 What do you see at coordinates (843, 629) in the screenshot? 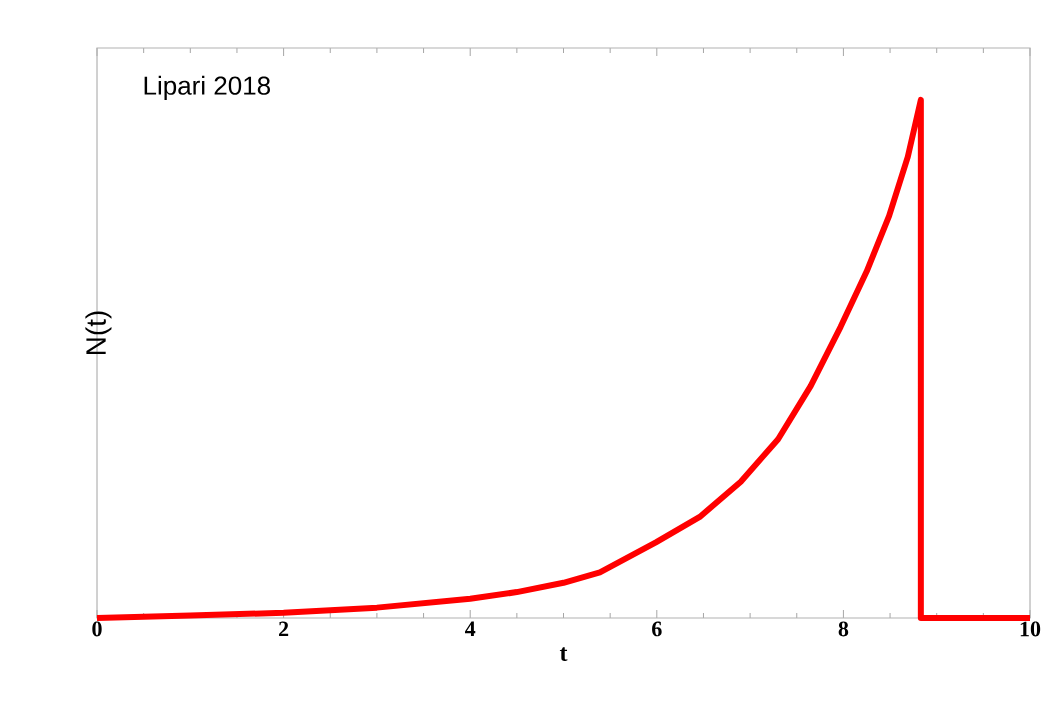
I see `x-tick-label: 8` at bounding box center [843, 629].